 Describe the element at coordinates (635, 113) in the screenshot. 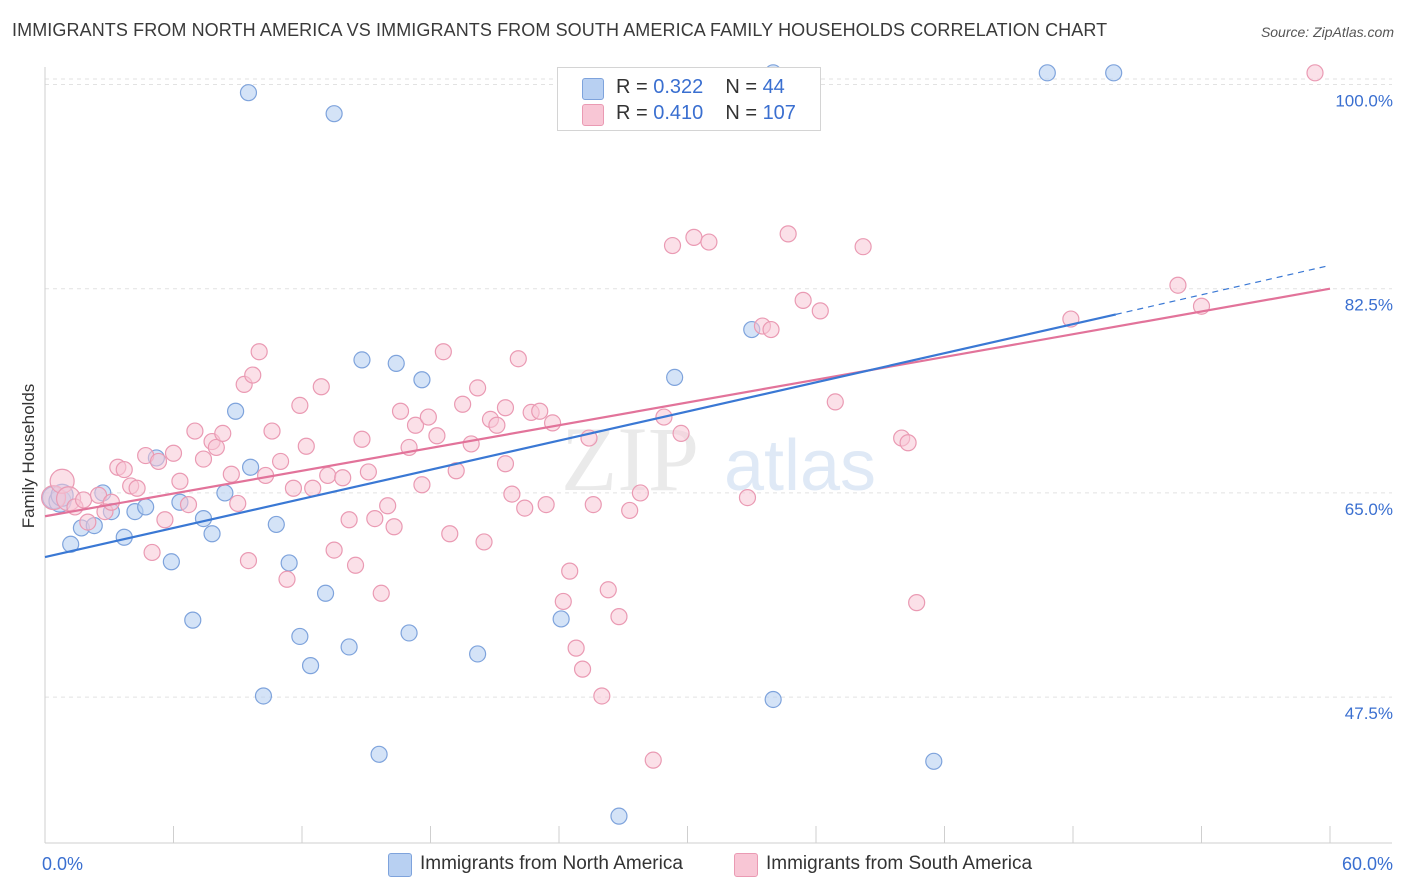

I see `legend-south-r-label: R =` at that location.